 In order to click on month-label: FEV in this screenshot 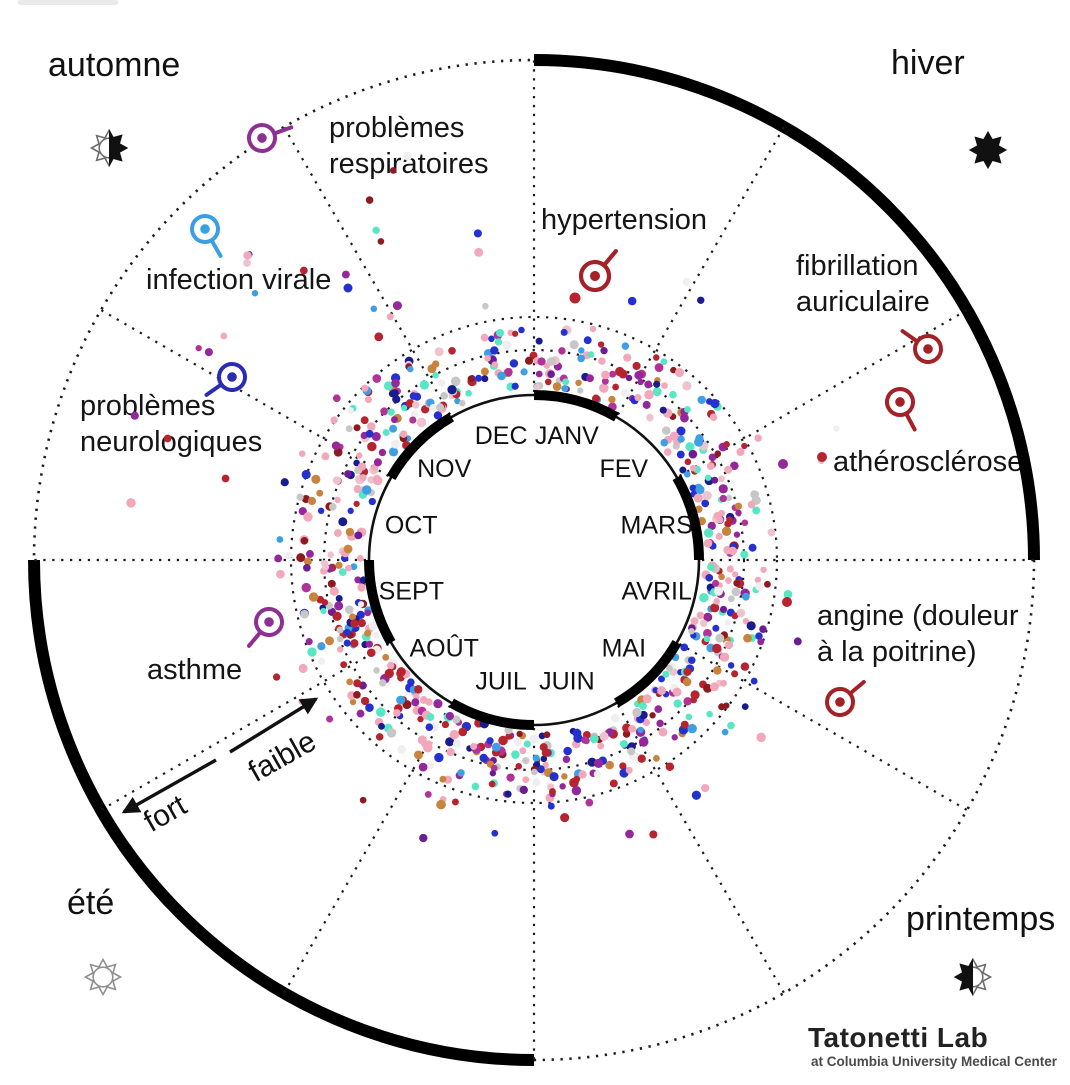, I will do `click(623, 469)`.